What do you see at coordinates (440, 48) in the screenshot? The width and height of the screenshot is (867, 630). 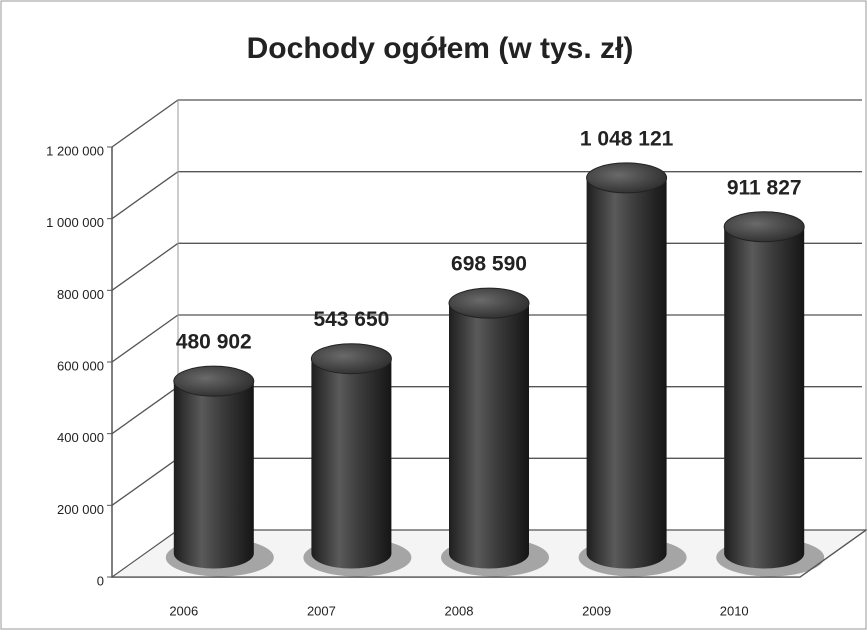 I see `chart-title: Dochody ogółem (w tys. zł)` at bounding box center [440, 48].